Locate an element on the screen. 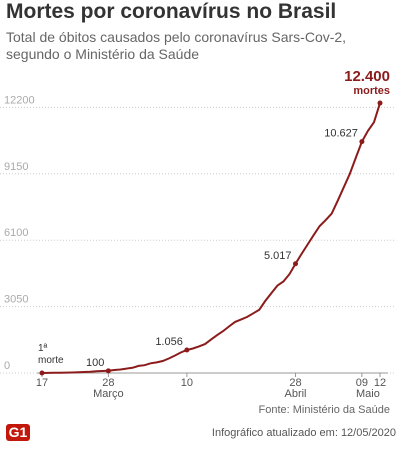 This screenshot has width=400, height=450. y-tick-label: 3050 is located at coordinates (16, 300).